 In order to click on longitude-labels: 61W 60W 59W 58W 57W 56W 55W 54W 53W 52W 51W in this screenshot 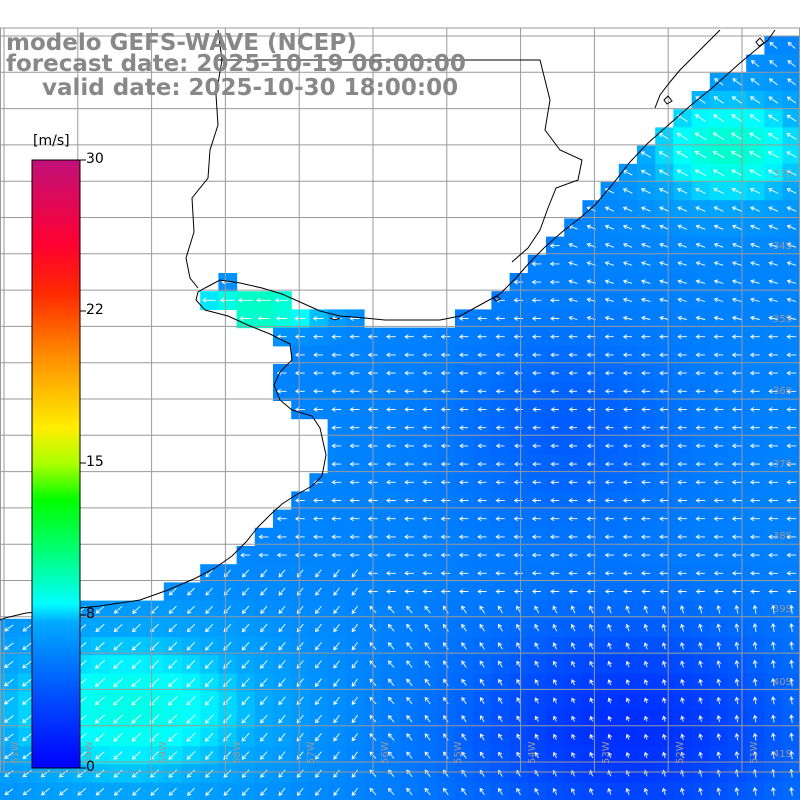, I will do `click(385, 752)`.